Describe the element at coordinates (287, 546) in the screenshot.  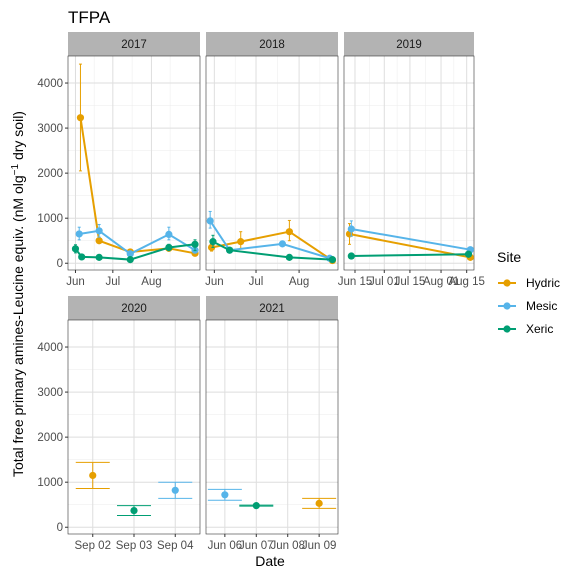
I see `x-tick-label: Jun 08` at that location.